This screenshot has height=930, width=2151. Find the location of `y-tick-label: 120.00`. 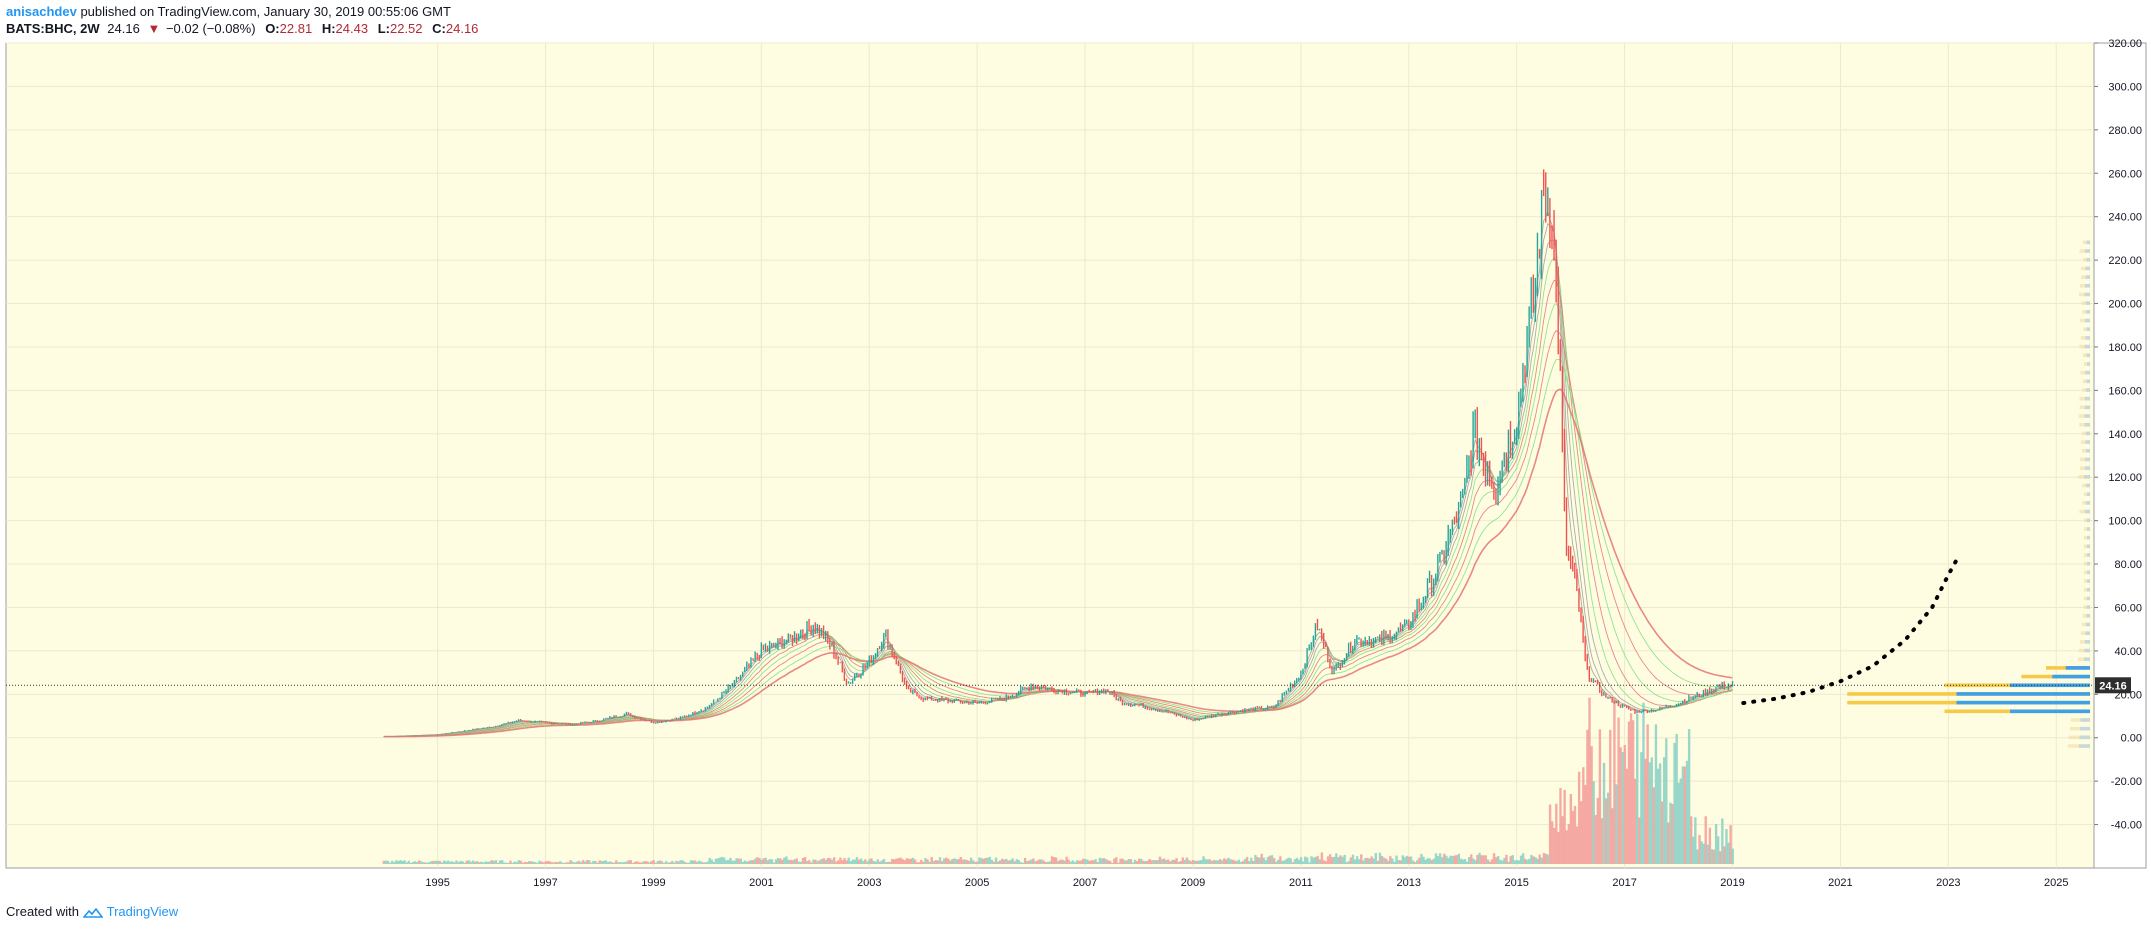

y-tick-label: 120.00 is located at coordinates (2125, 478).